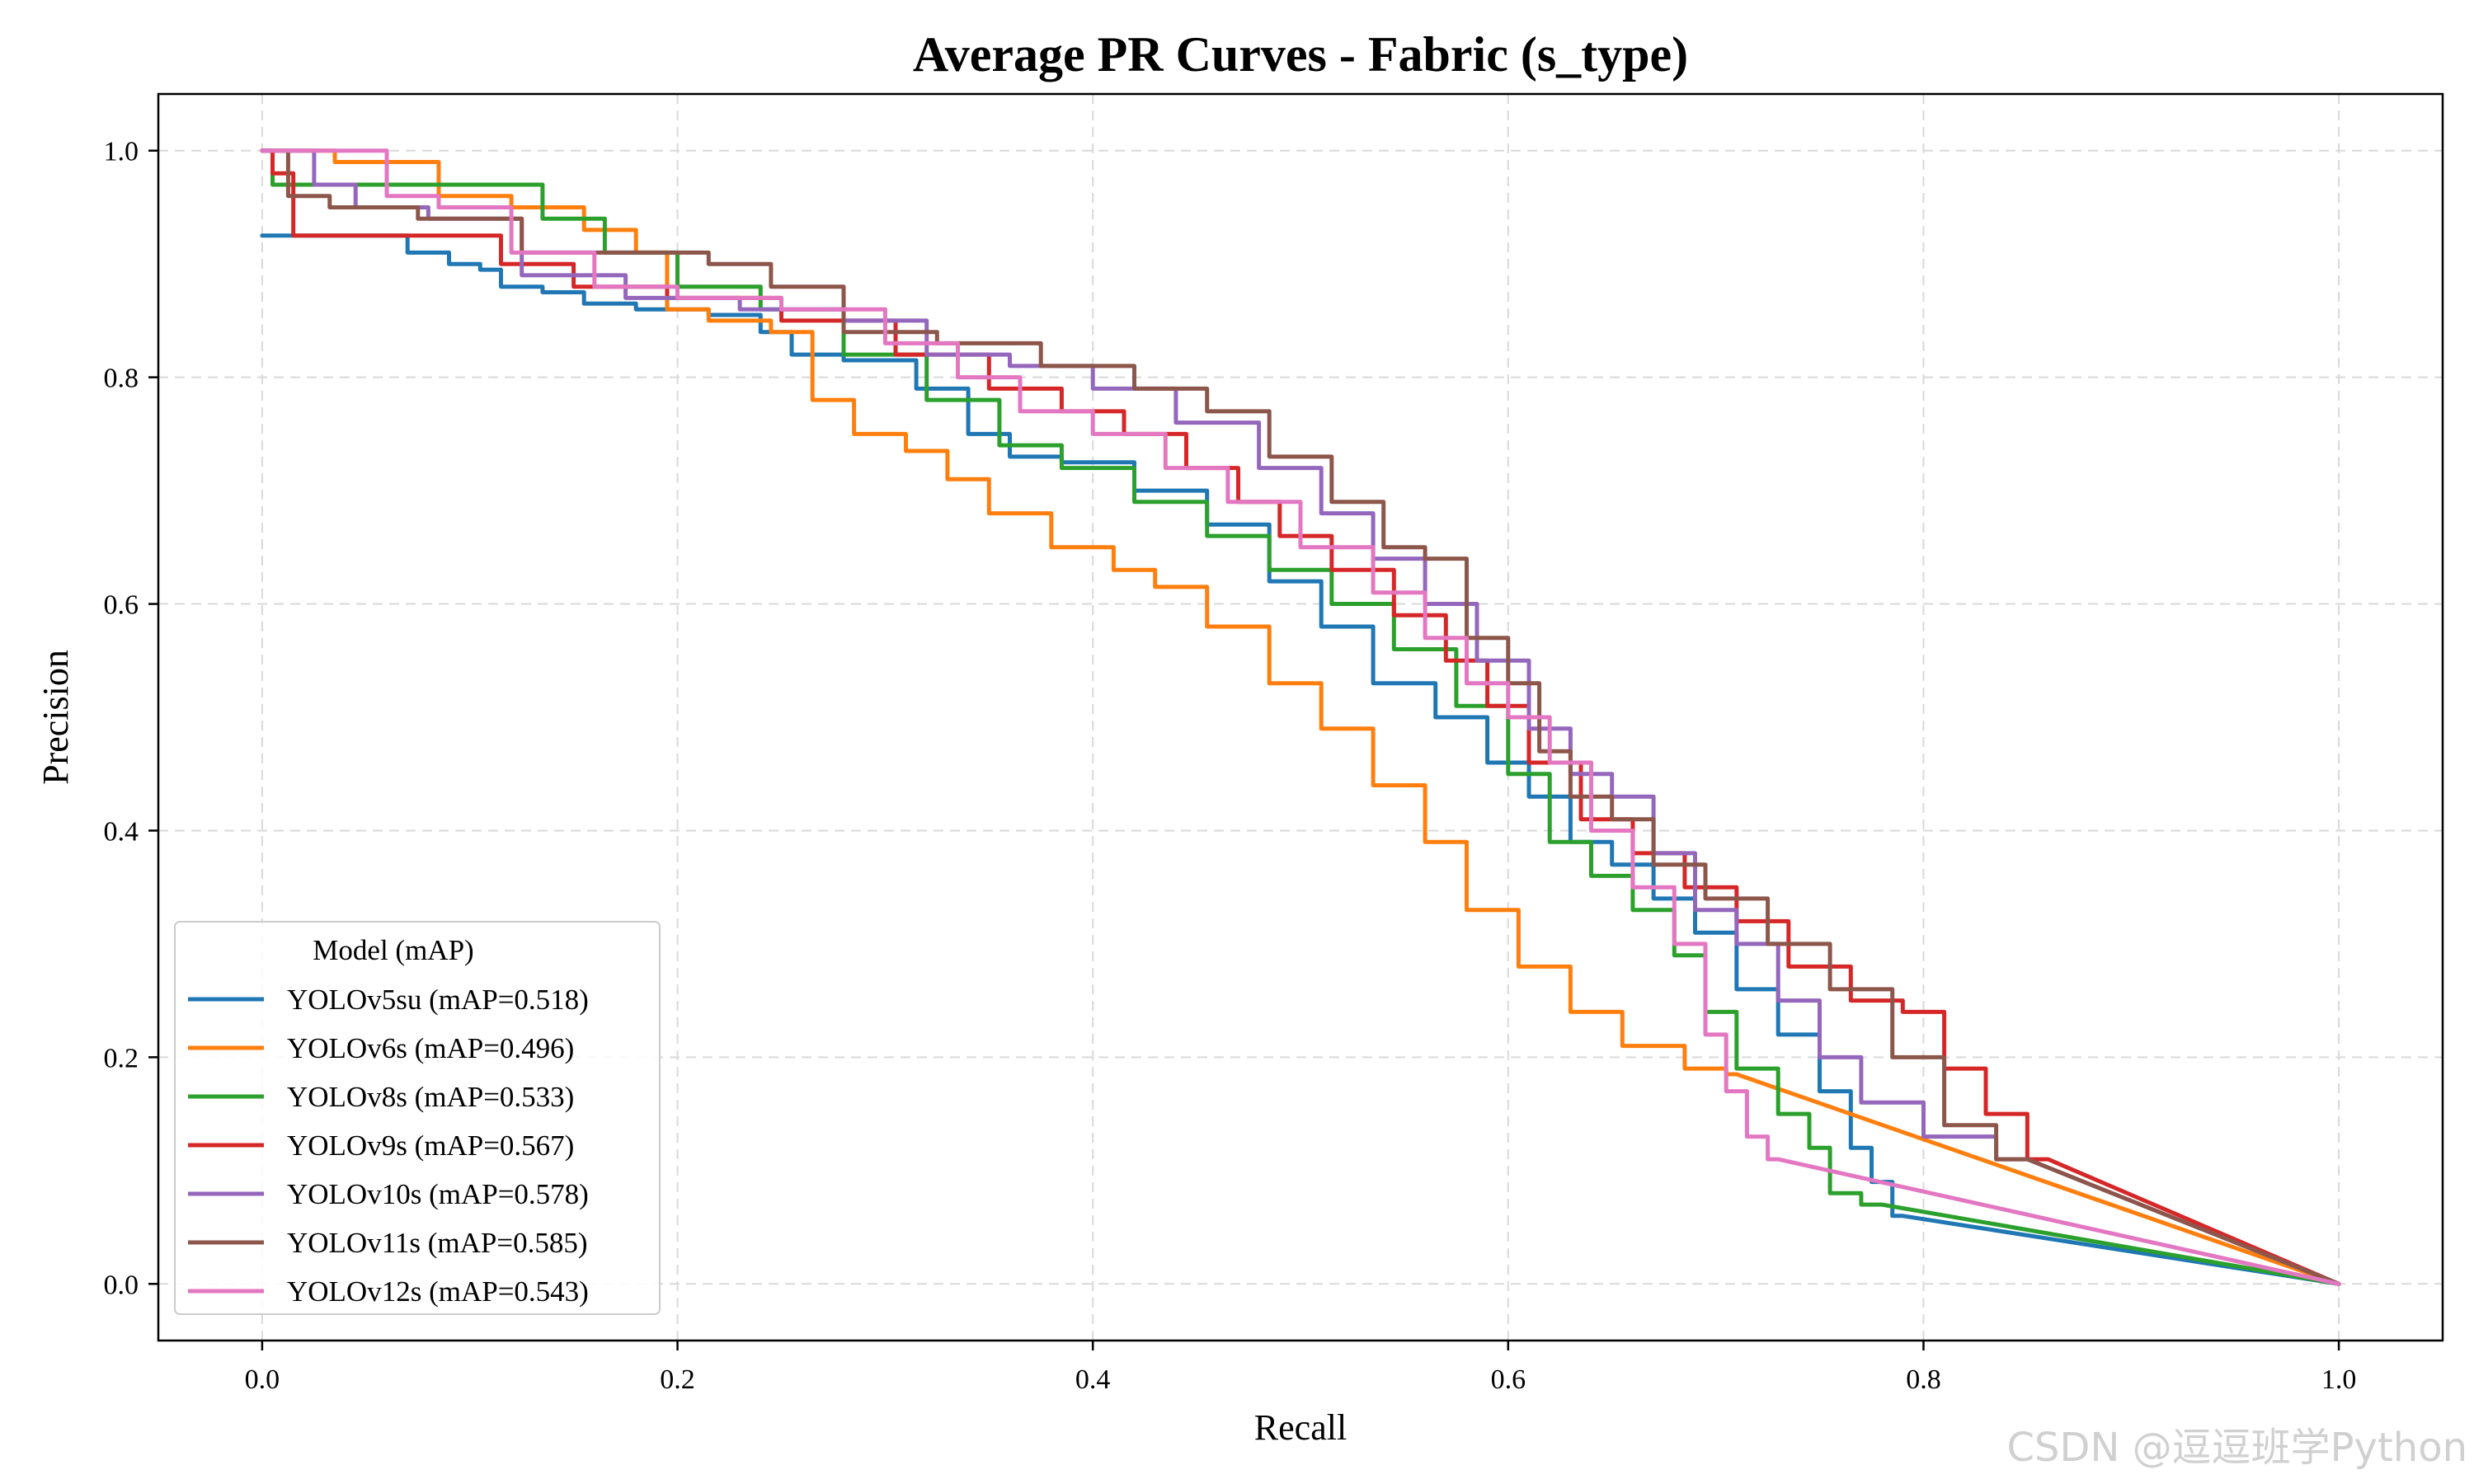  Describe the element at coordinates (121, 605) in the screenshot. I see `y-tick-label: 0.6` at that location.